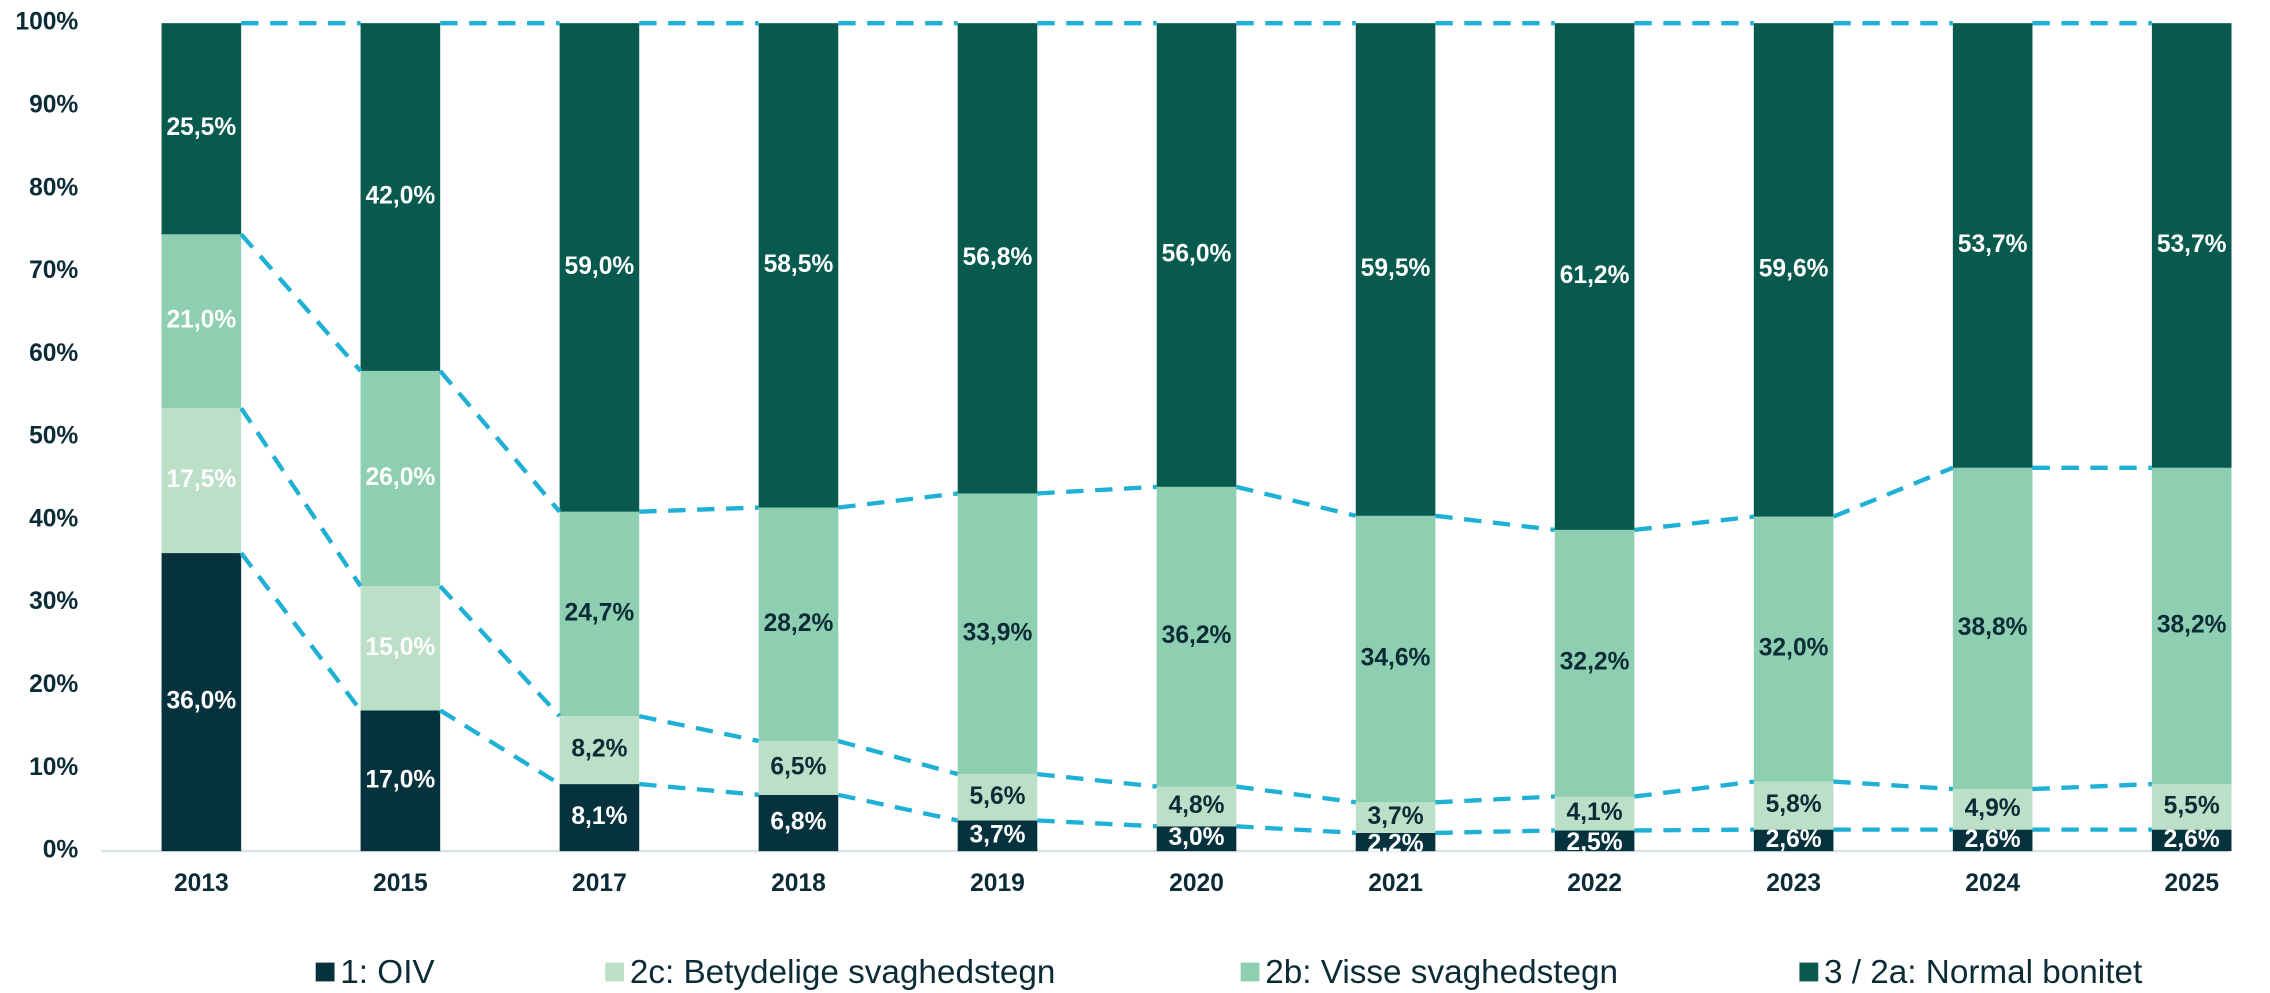 The height and width of the screenshot is (993, 2270). Describe the element at coordinates (798, 766) in the screenshot. I see `value-label: 6,5%` at that location.